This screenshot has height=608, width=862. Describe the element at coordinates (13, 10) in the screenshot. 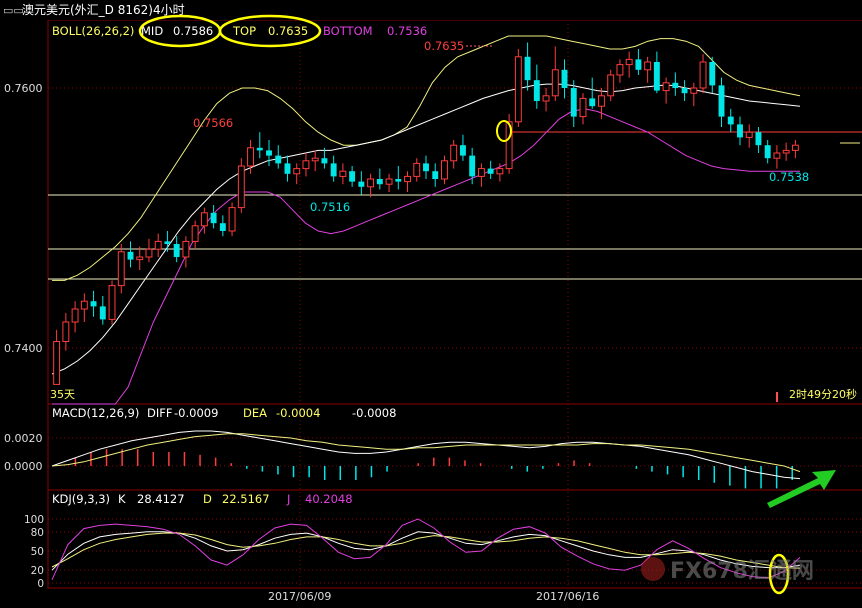

I see `window-menu-icon: ▭▭` at that location.